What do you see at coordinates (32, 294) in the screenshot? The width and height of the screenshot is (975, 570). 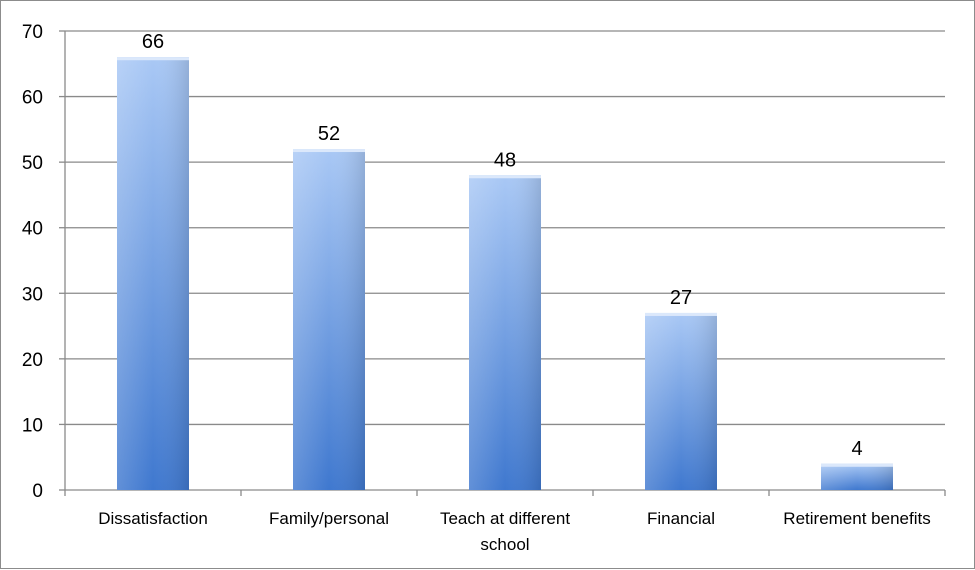 I see `y-tick-label: 30` at bounding box center [32, 294].